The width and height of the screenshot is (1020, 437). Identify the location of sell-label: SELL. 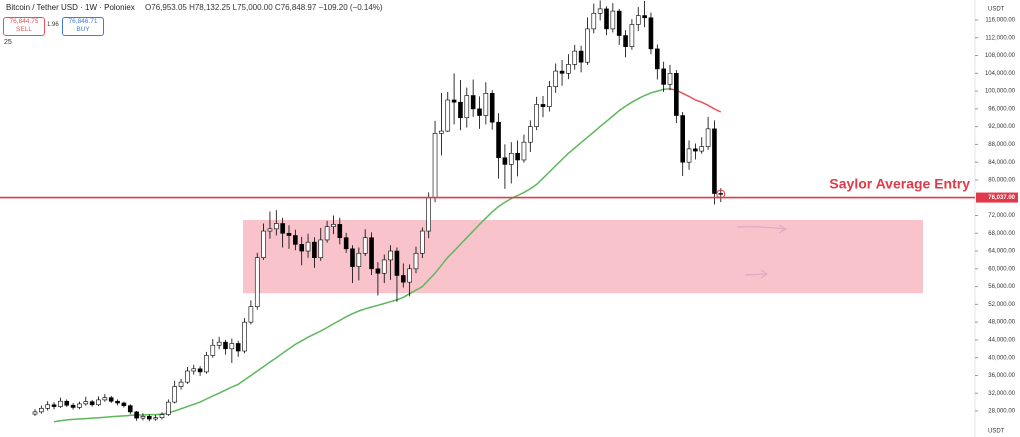
(24, 29).